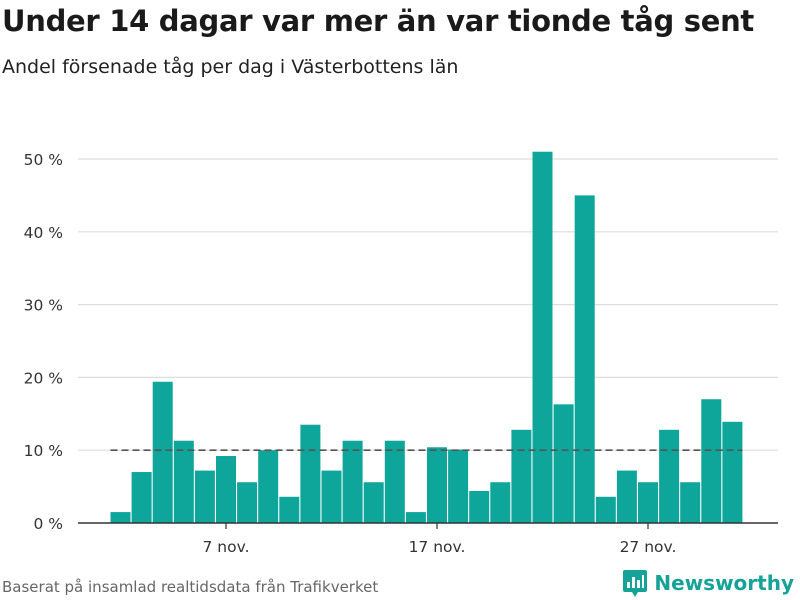 The height and width of the screenshot is (600, 800). Describe the element at coordinates (43, 378) in the screenshot. I see `y-tick-label: 20 %` at that location.